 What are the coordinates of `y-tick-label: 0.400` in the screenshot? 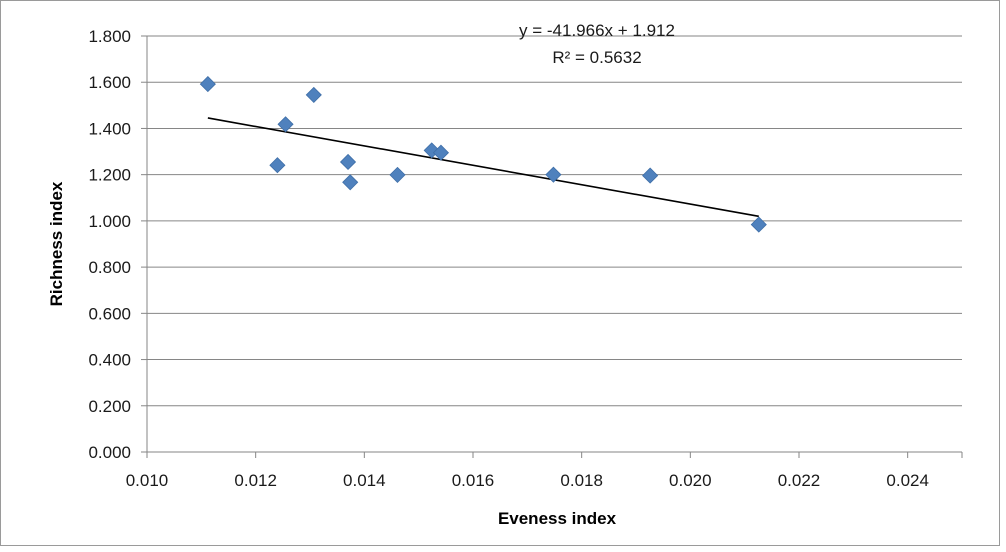 It's located at (109, 360).